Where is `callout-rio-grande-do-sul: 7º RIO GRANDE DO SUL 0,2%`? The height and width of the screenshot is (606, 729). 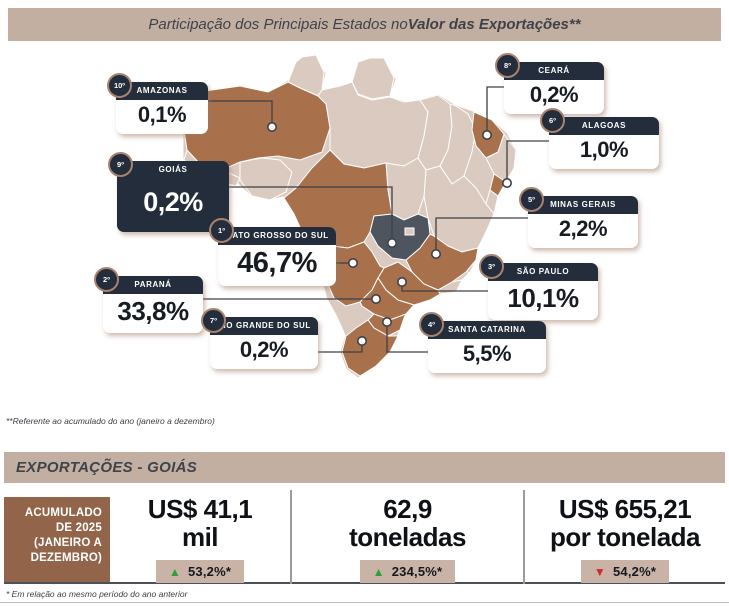 callout-rio-grande-do-sul: 7º RIO GRANDE DO SUL 0,2% is located at coordinates (259, 338).